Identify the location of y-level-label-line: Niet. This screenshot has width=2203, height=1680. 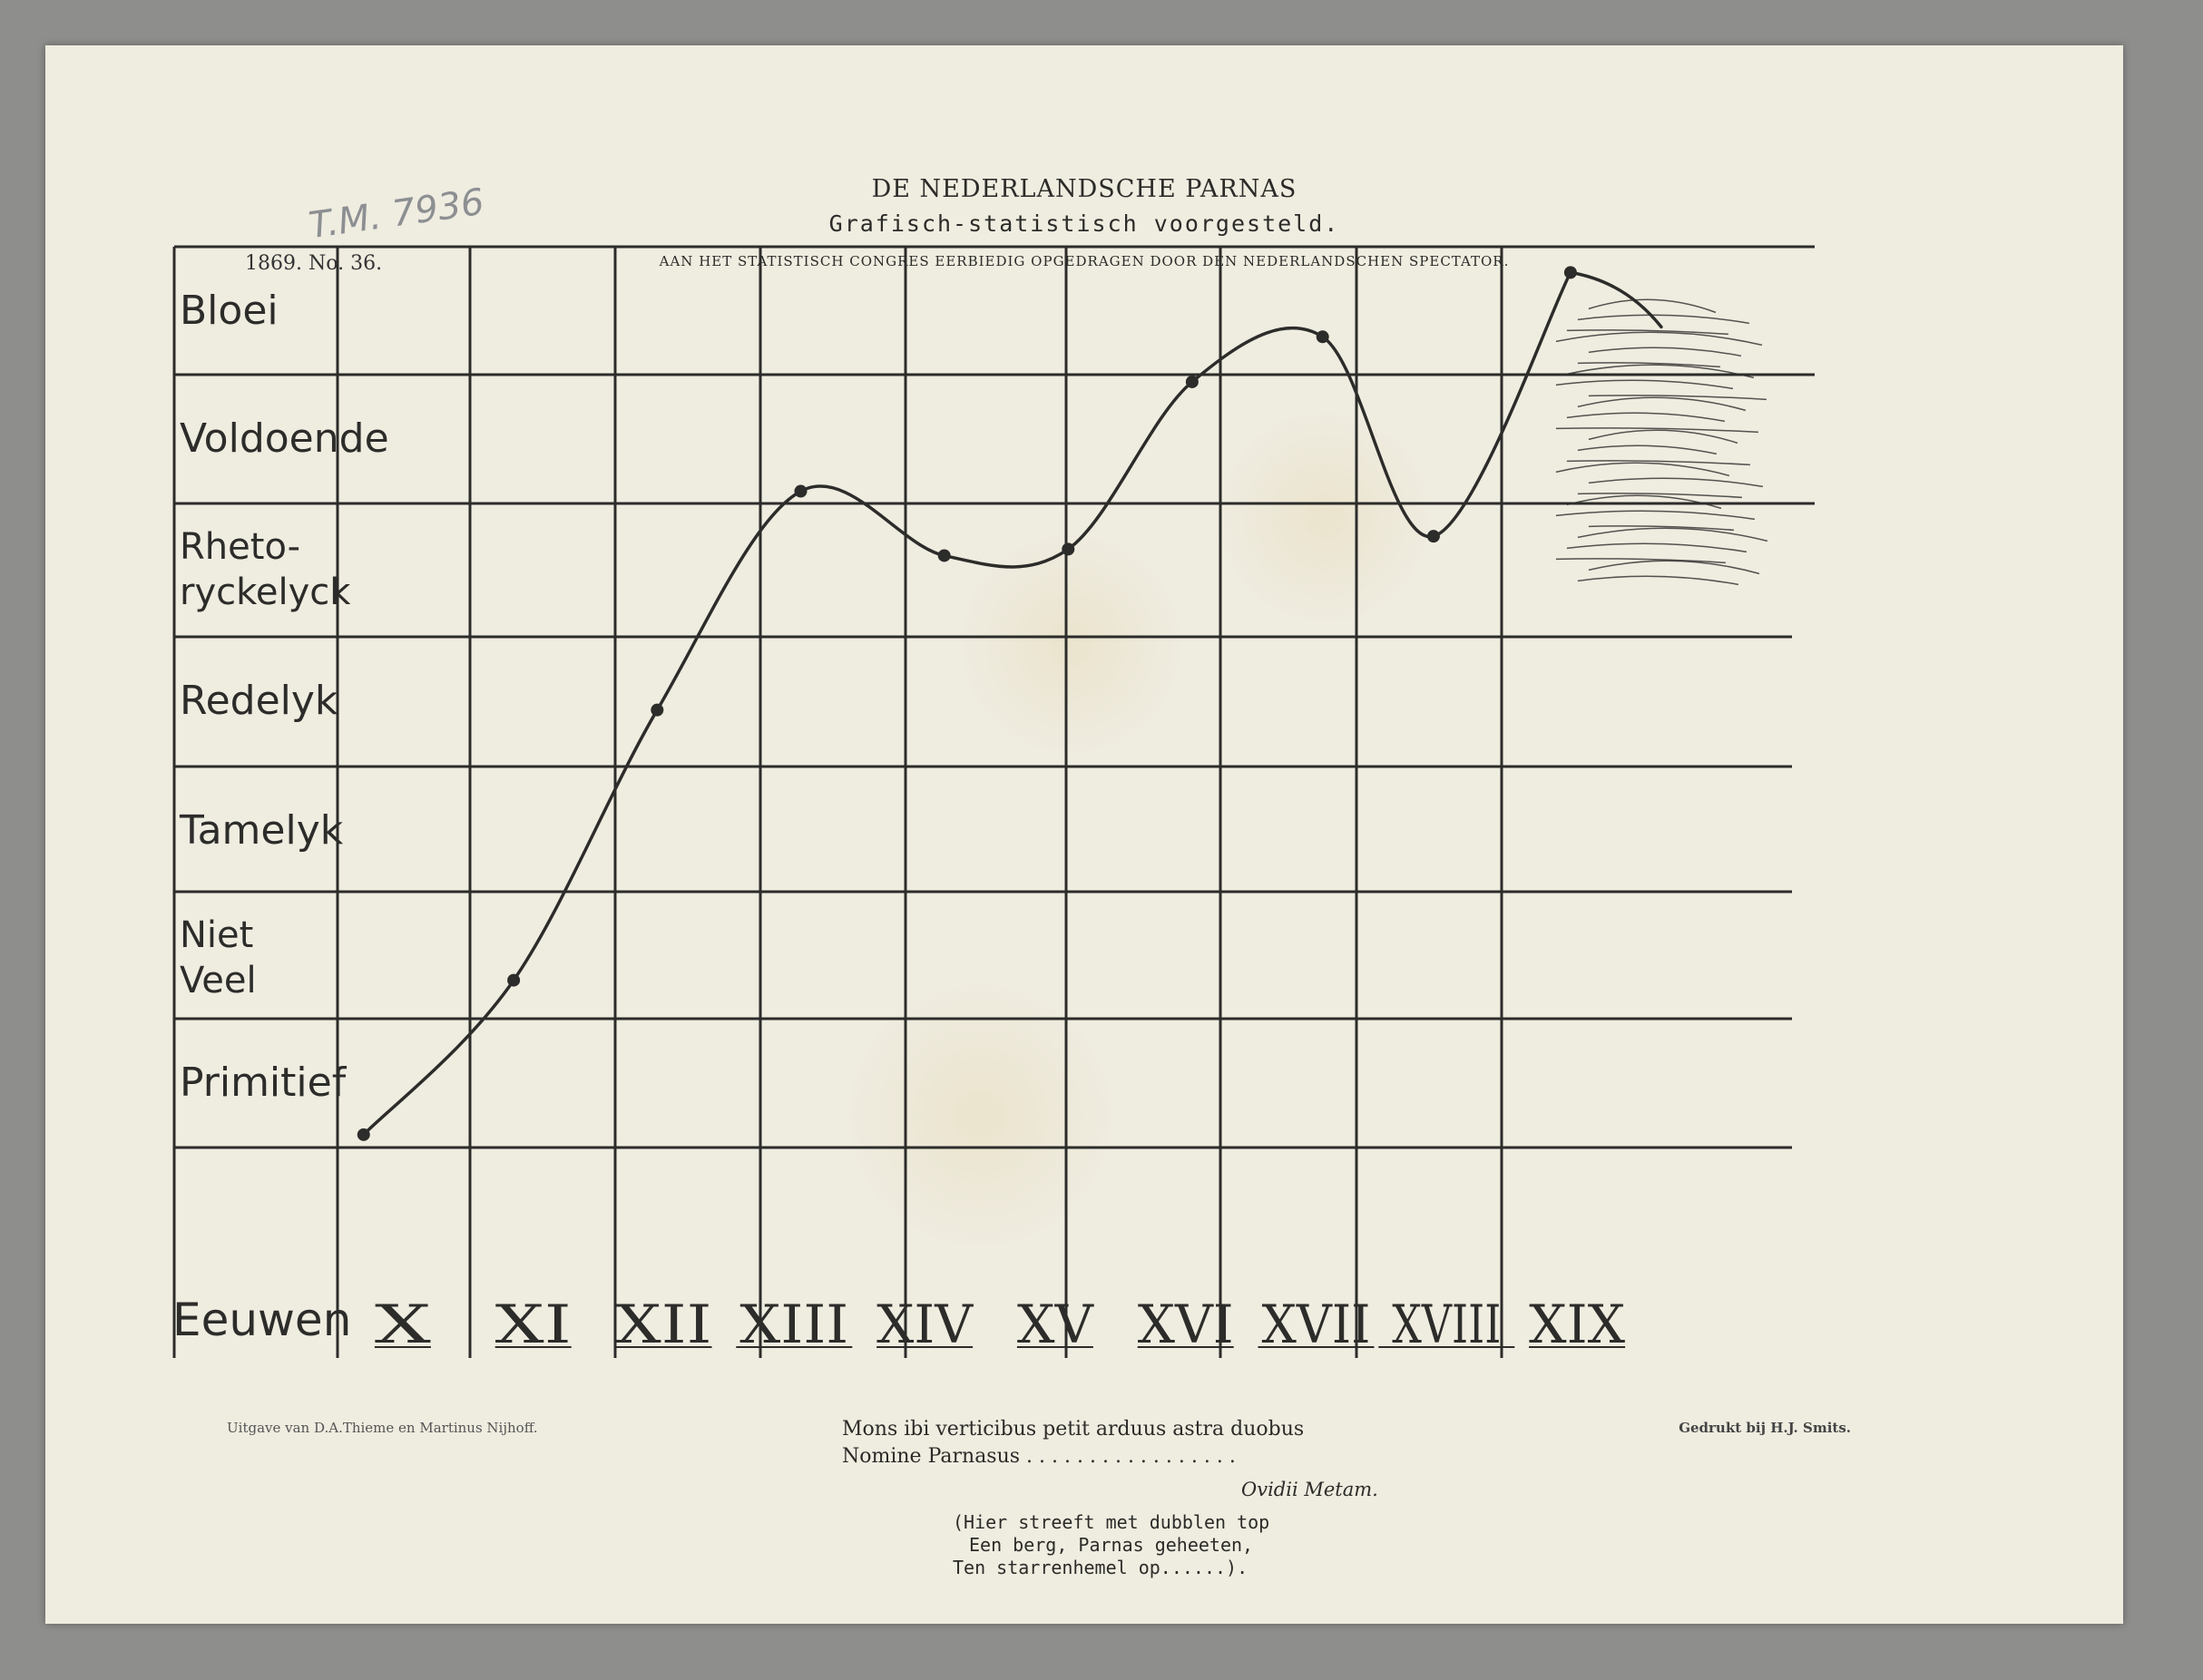
(216, 935).